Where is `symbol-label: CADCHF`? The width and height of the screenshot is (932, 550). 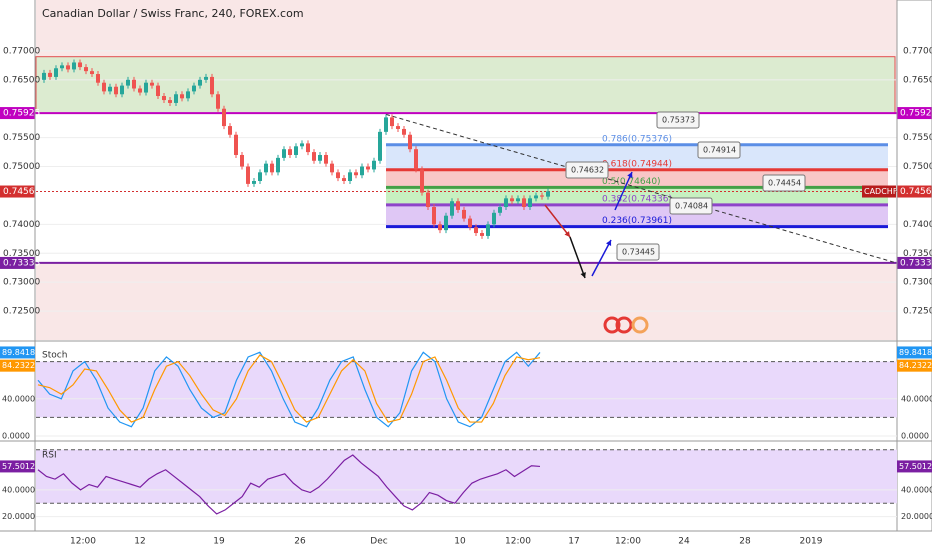
symbol-label: CADCHF is located at coordinates (881, 191).